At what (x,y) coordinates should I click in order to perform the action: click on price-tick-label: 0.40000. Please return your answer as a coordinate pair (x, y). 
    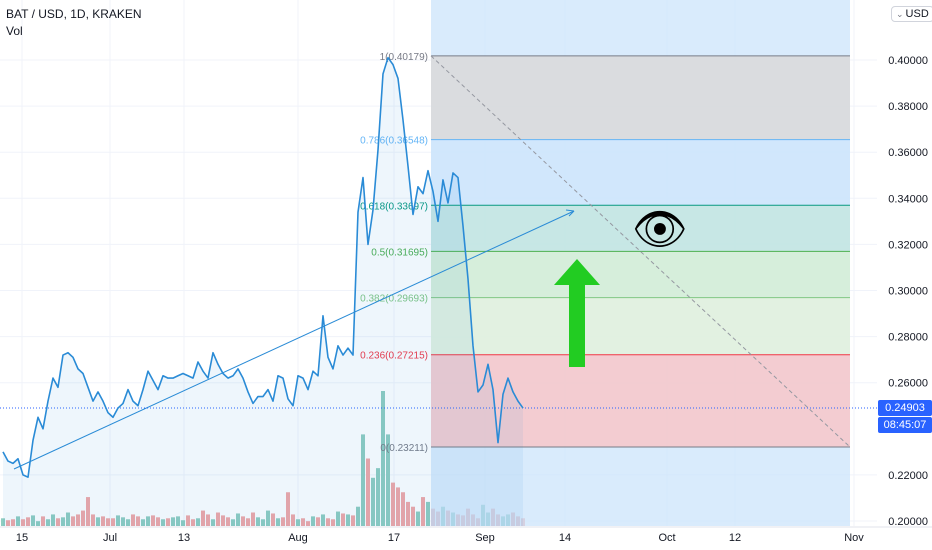
    Looking at the image, I should click on (908, 61).